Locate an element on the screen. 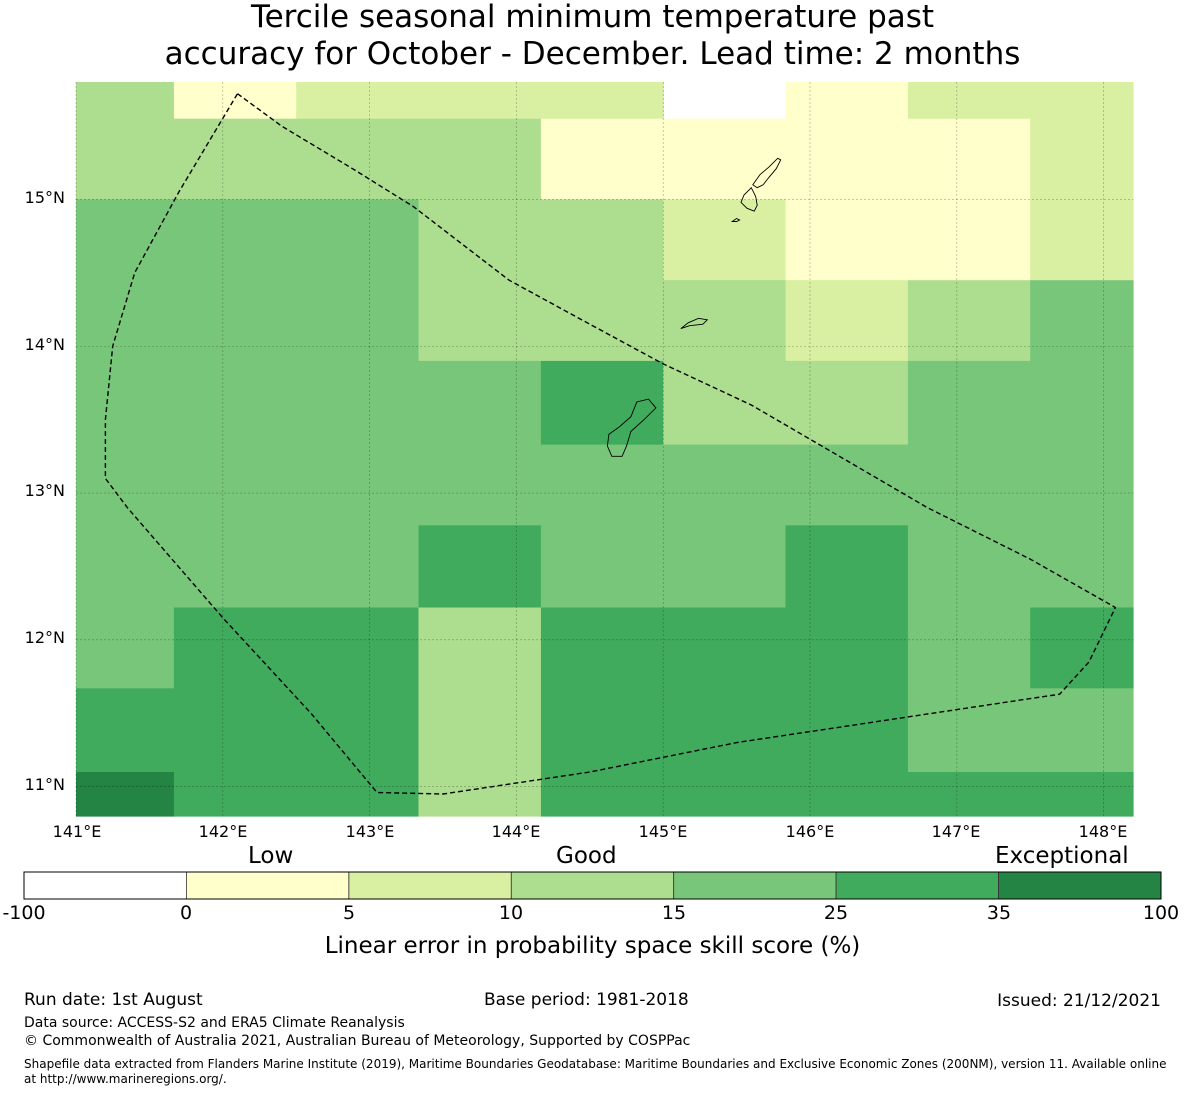 The width and height of the screenshot is (1185, 1095). colorbar-word-exceptional: Exceptional is located at coordinates (1062, 856).